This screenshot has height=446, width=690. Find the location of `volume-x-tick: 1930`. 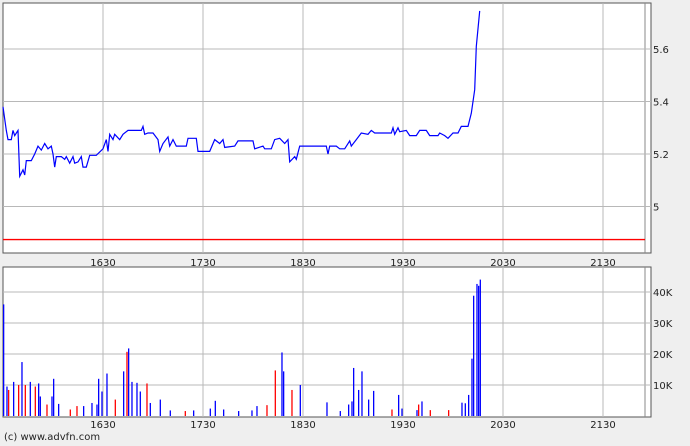

volume-x-tick: 1930 is located at coordinates (402, 425).